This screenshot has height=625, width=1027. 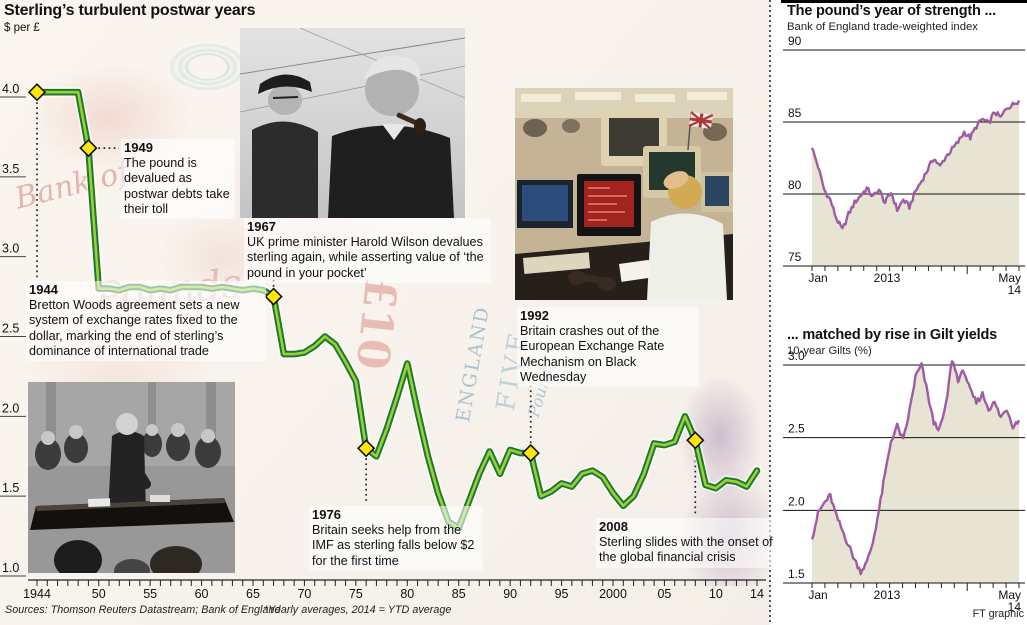 I want to click on x-axis-label: 90, so click(x=510, y=594).